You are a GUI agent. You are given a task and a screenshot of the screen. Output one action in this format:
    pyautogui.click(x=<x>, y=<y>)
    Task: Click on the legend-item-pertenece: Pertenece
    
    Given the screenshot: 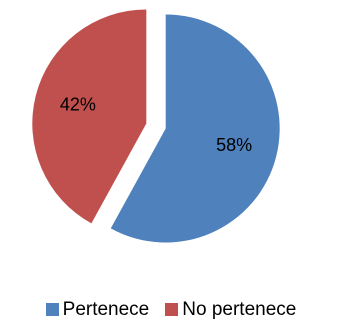 What is the action you would take?
    pyautogui.click(x=97, y=309)
    